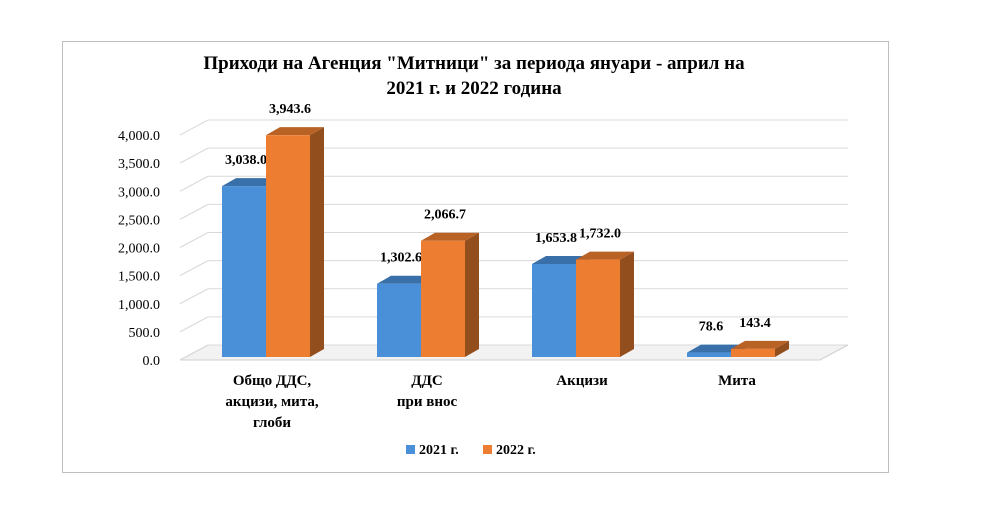  What do you see at coordinates (290, 109) in the screenshot?
I see `data-label: 3,943.6` at bounding box center [290, 109].